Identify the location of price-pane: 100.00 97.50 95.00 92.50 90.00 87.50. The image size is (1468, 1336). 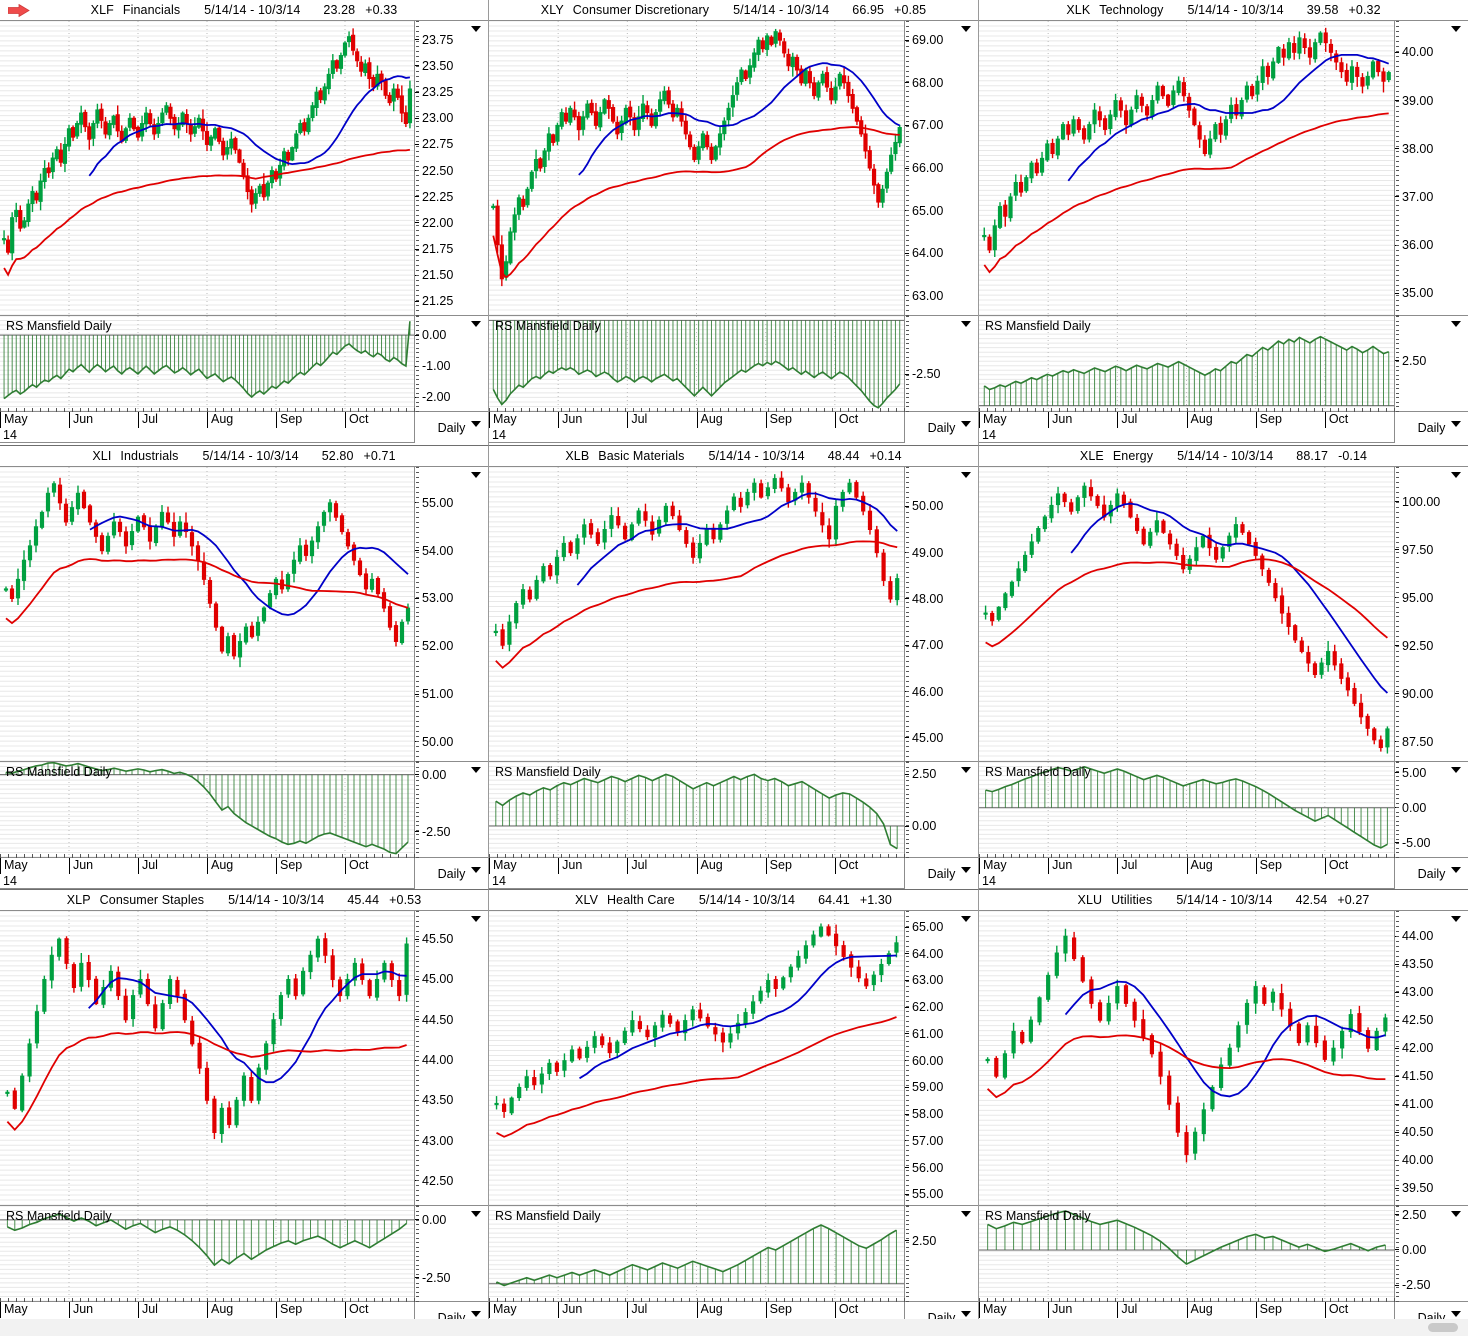
(1223, 614).